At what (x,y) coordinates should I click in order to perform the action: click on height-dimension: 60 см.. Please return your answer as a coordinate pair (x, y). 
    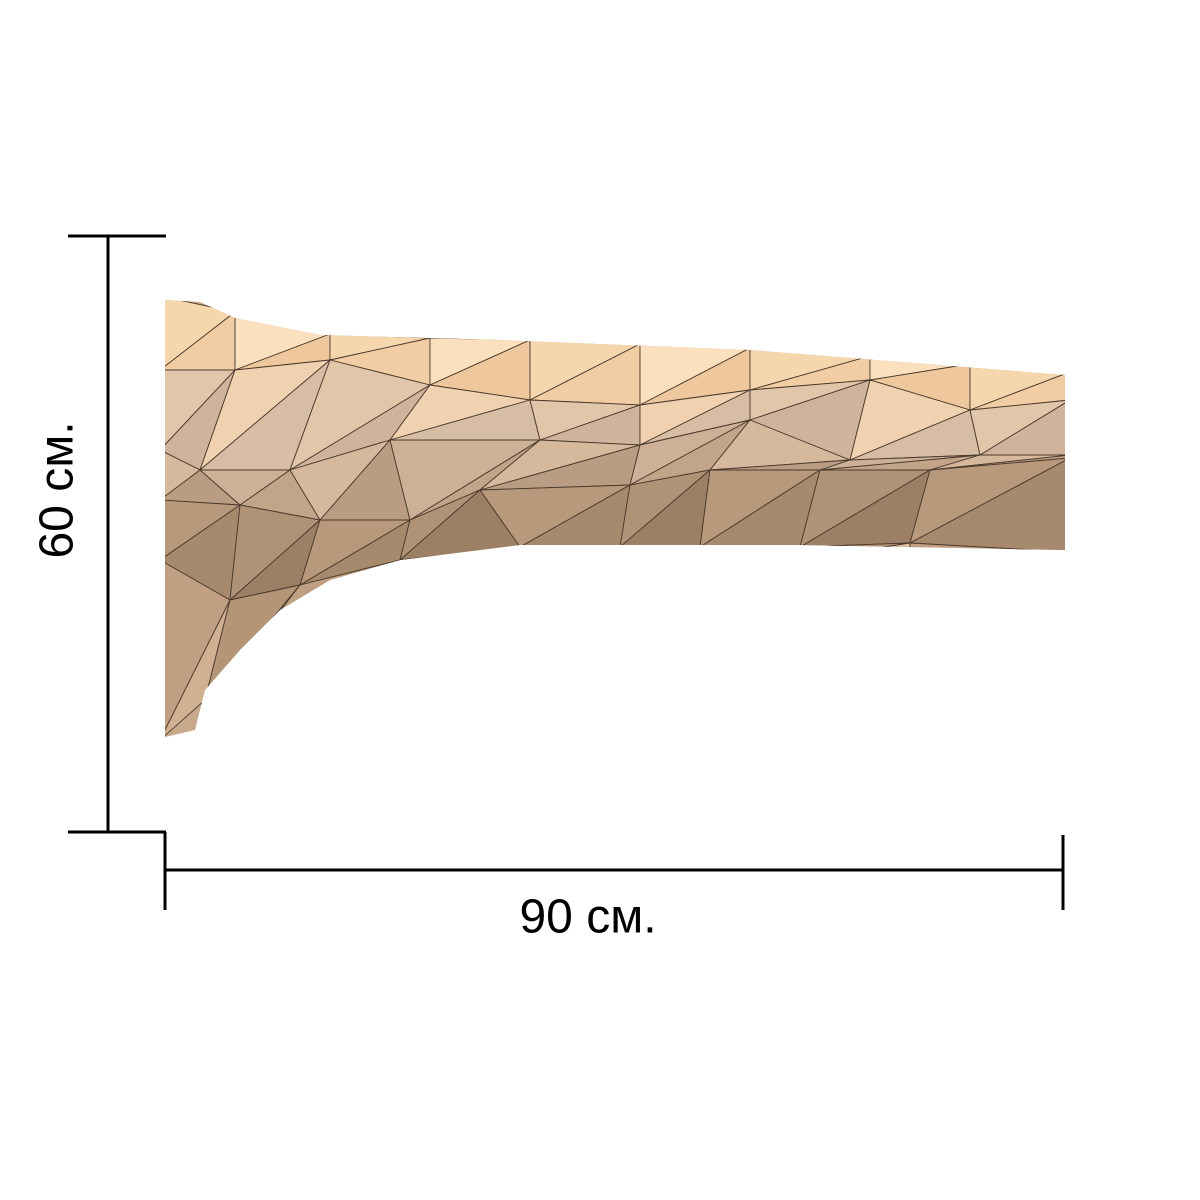
    Looking at the image, I should click on (98, 534).